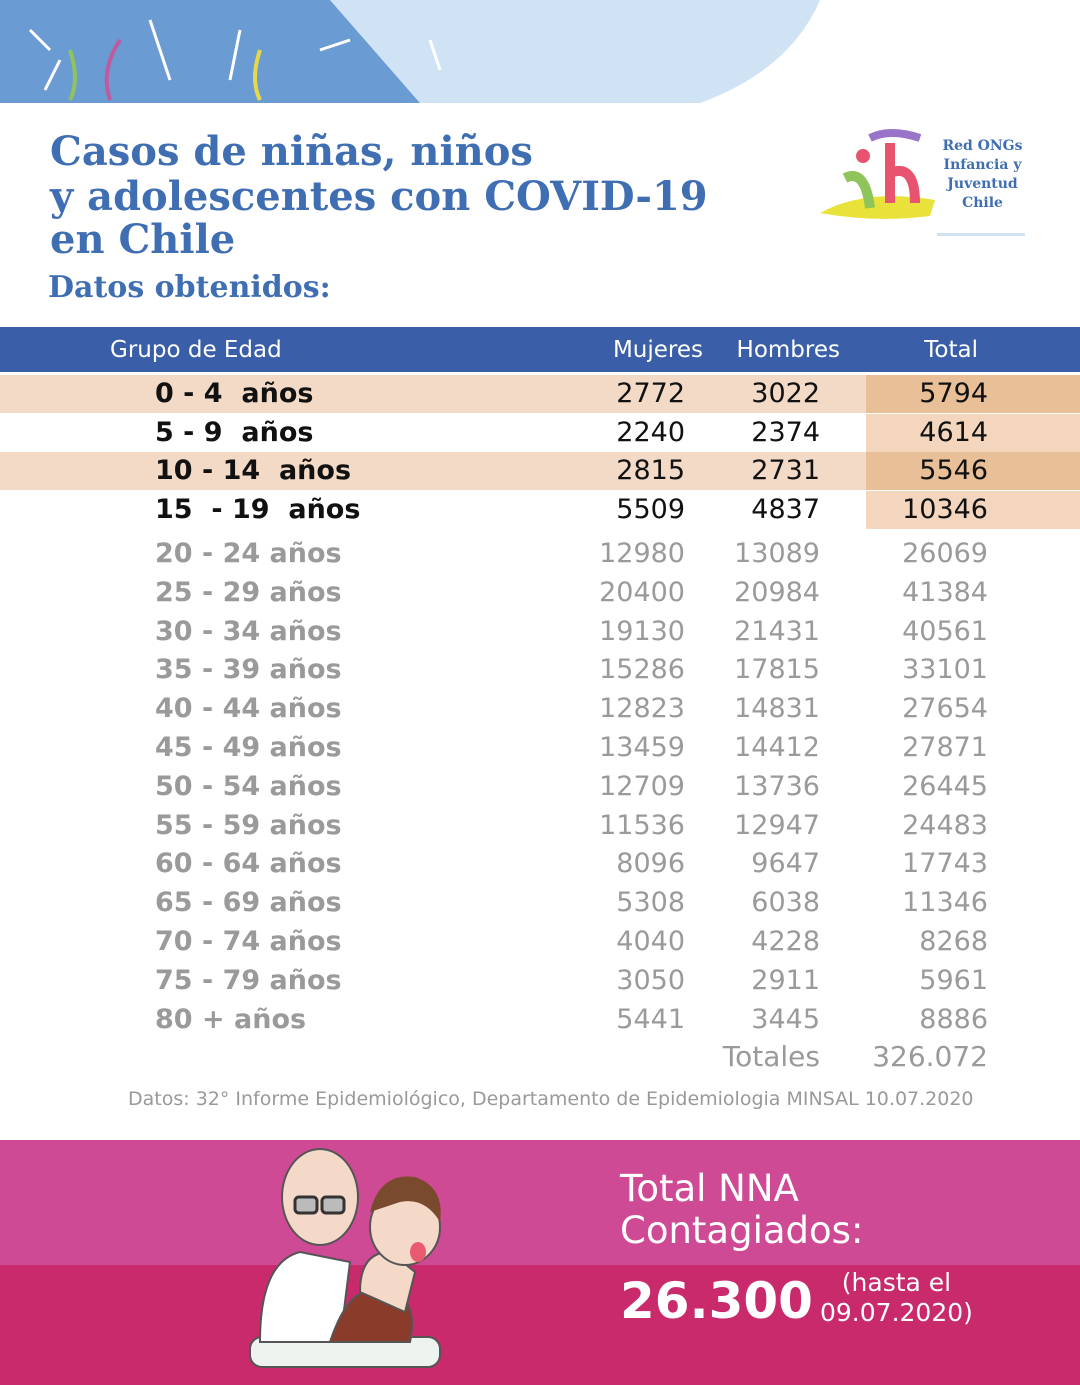 The width and height of the screenshot is (1080, 1385). What do you see at coordinates (642, 747) in the screenshot?
I see `cell-value: 13459` at bounding box center [642, 747].